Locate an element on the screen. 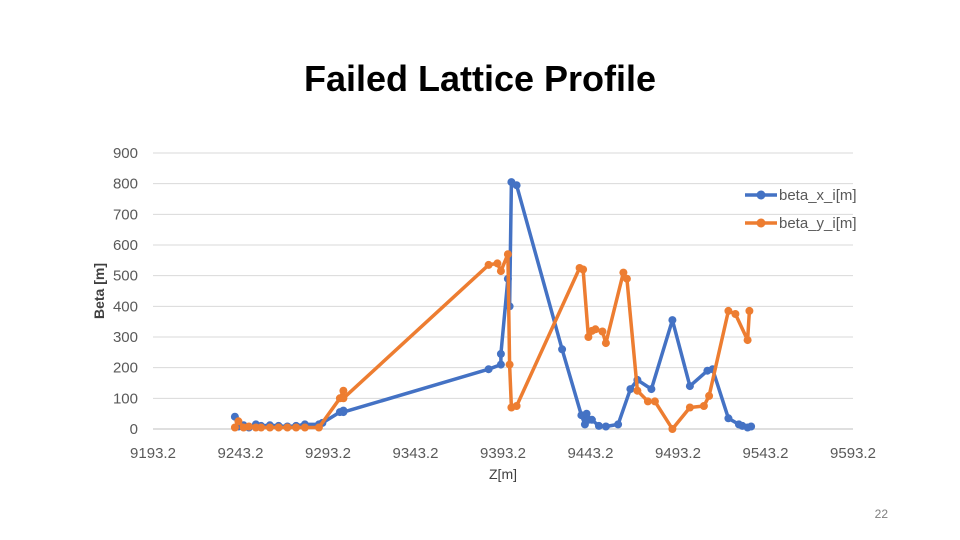  legend: beta_x_i[m] beta_y_i[m] is located at coordinates (801, 209).